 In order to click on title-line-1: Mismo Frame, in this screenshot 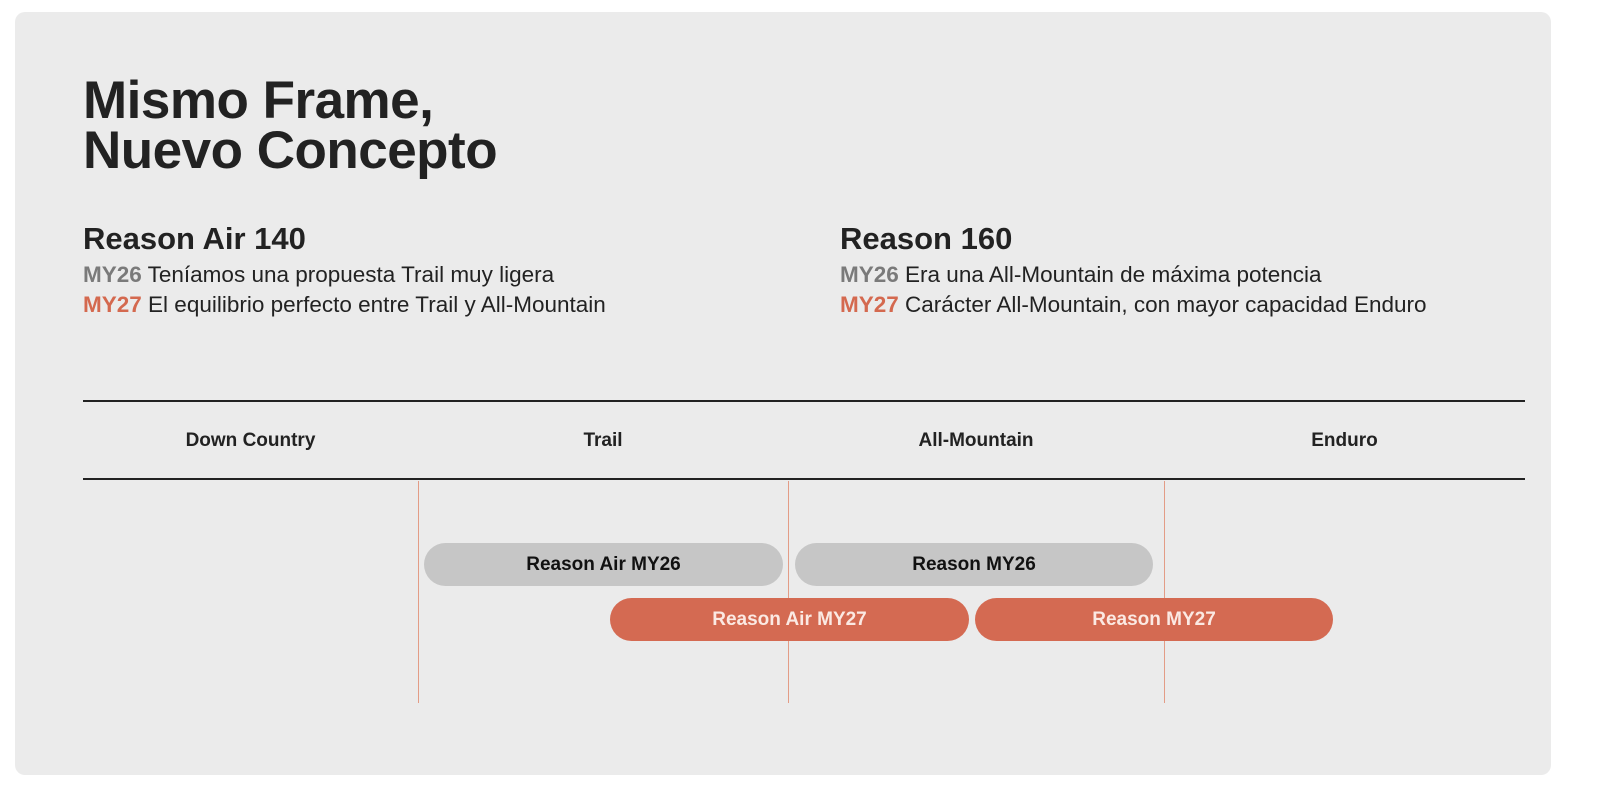, I will do `click(258, 100)`.